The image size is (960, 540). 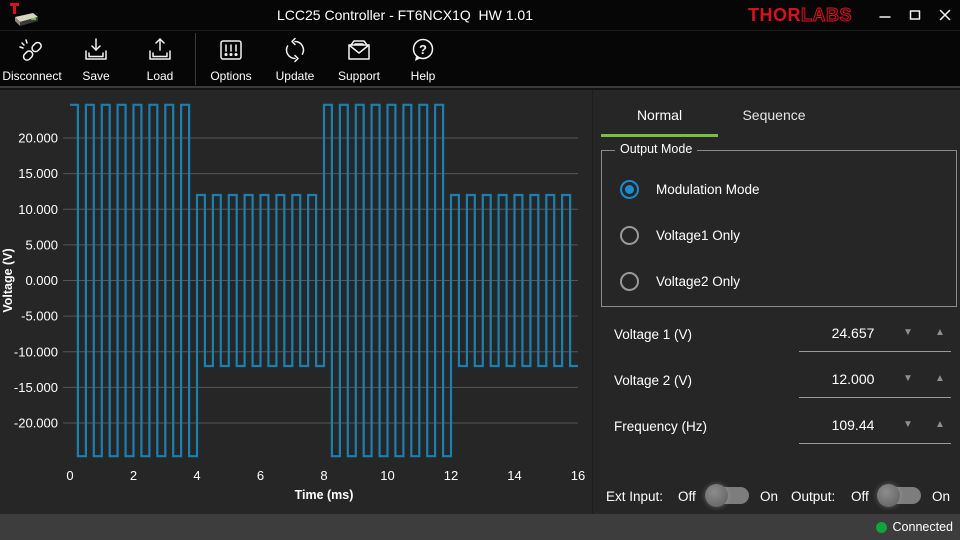 I want to click on svg-text: Time (ms), so click(x=324, y=495).